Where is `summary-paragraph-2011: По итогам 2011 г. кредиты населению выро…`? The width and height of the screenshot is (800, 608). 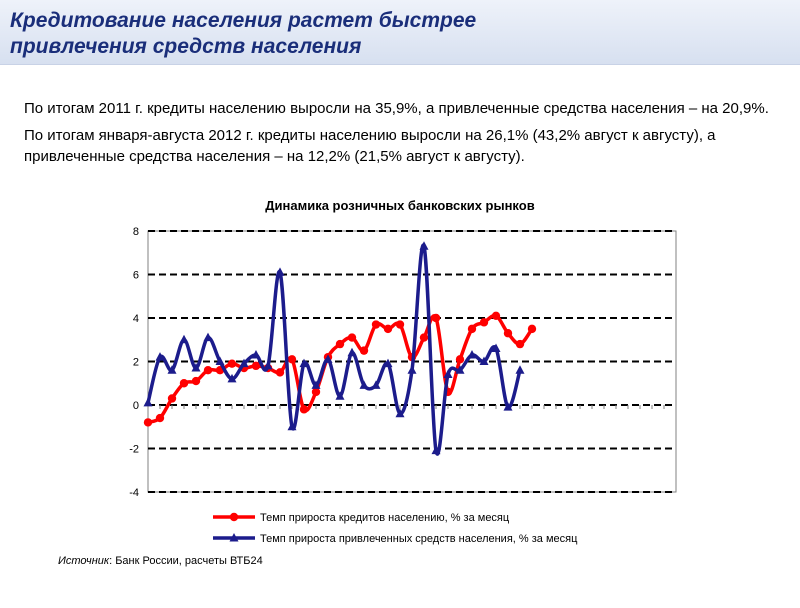 summary-paragraph-2011: По итогам 2011 г. кредиты населению выро… is located at coordinates (396, 108).